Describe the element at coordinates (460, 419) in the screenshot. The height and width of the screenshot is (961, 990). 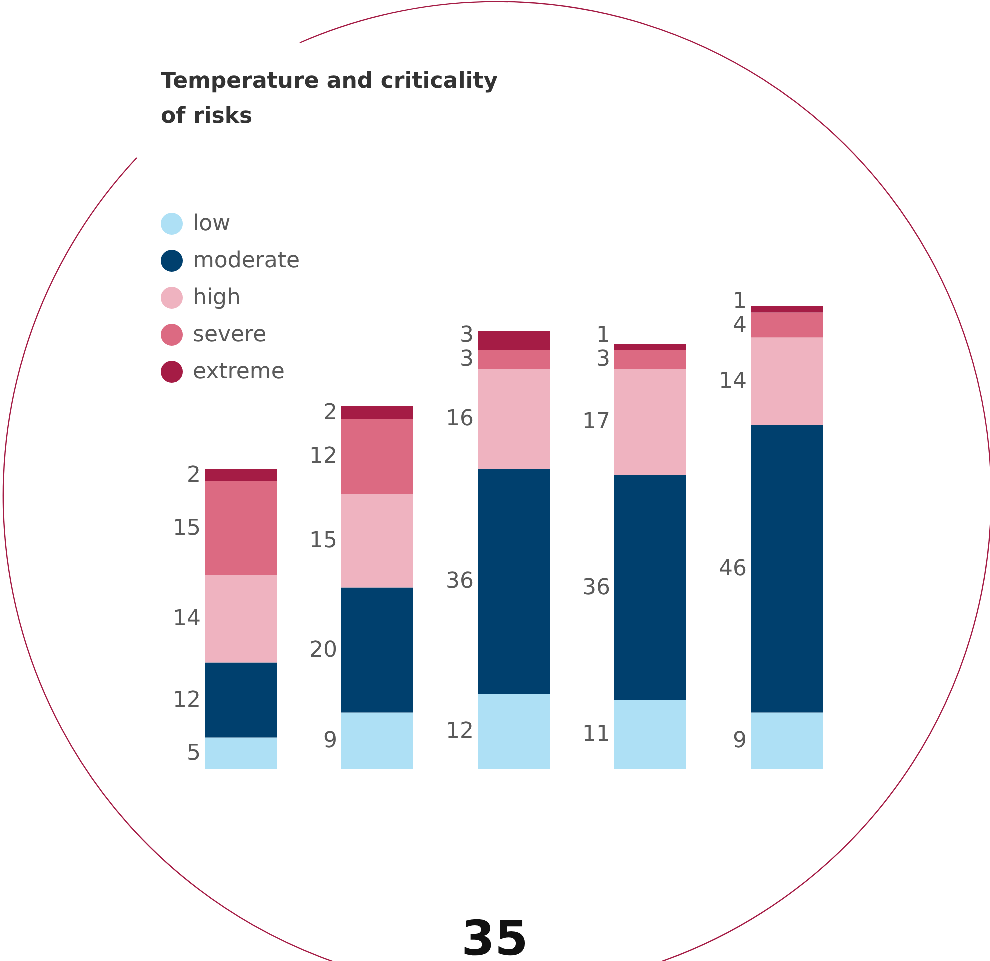
I see `data-label: 16` at that location.